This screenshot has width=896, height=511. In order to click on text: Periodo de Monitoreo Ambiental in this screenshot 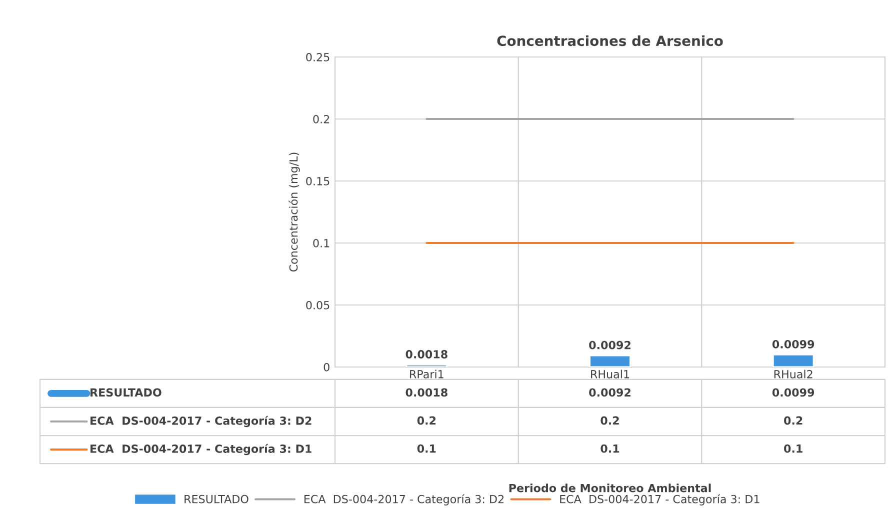, I will do `click(610, 488)`.